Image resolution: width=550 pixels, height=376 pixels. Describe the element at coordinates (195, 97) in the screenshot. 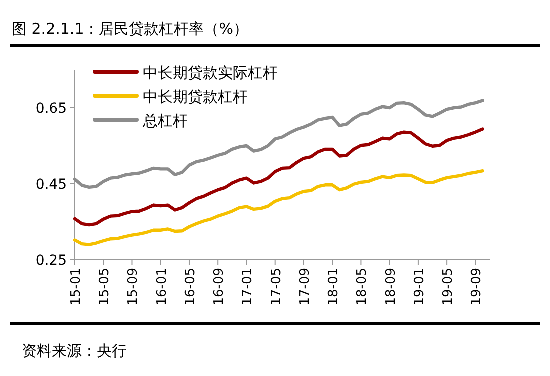

I see `legend-label: 中长期贷款杠杆` at that location.